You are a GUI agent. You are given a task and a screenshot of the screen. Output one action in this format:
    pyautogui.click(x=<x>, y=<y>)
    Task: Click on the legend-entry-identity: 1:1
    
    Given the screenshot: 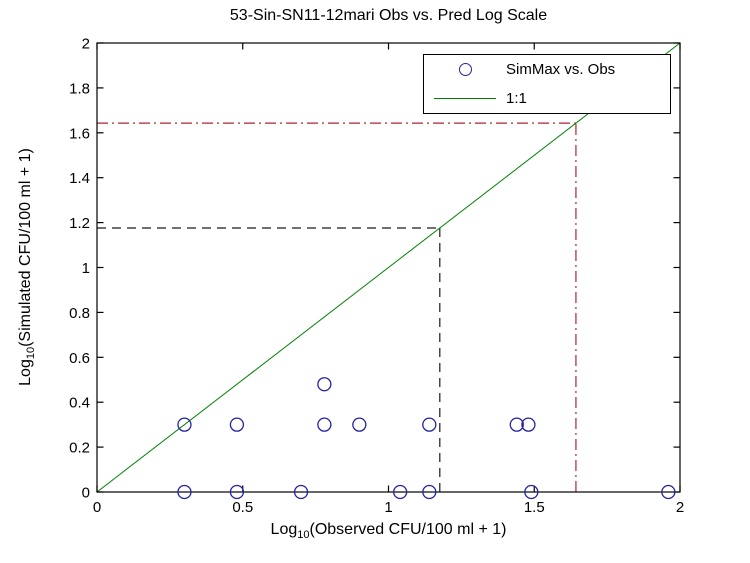 What is the action you would take?
    pyautogui.click(x=547, y=98)
    